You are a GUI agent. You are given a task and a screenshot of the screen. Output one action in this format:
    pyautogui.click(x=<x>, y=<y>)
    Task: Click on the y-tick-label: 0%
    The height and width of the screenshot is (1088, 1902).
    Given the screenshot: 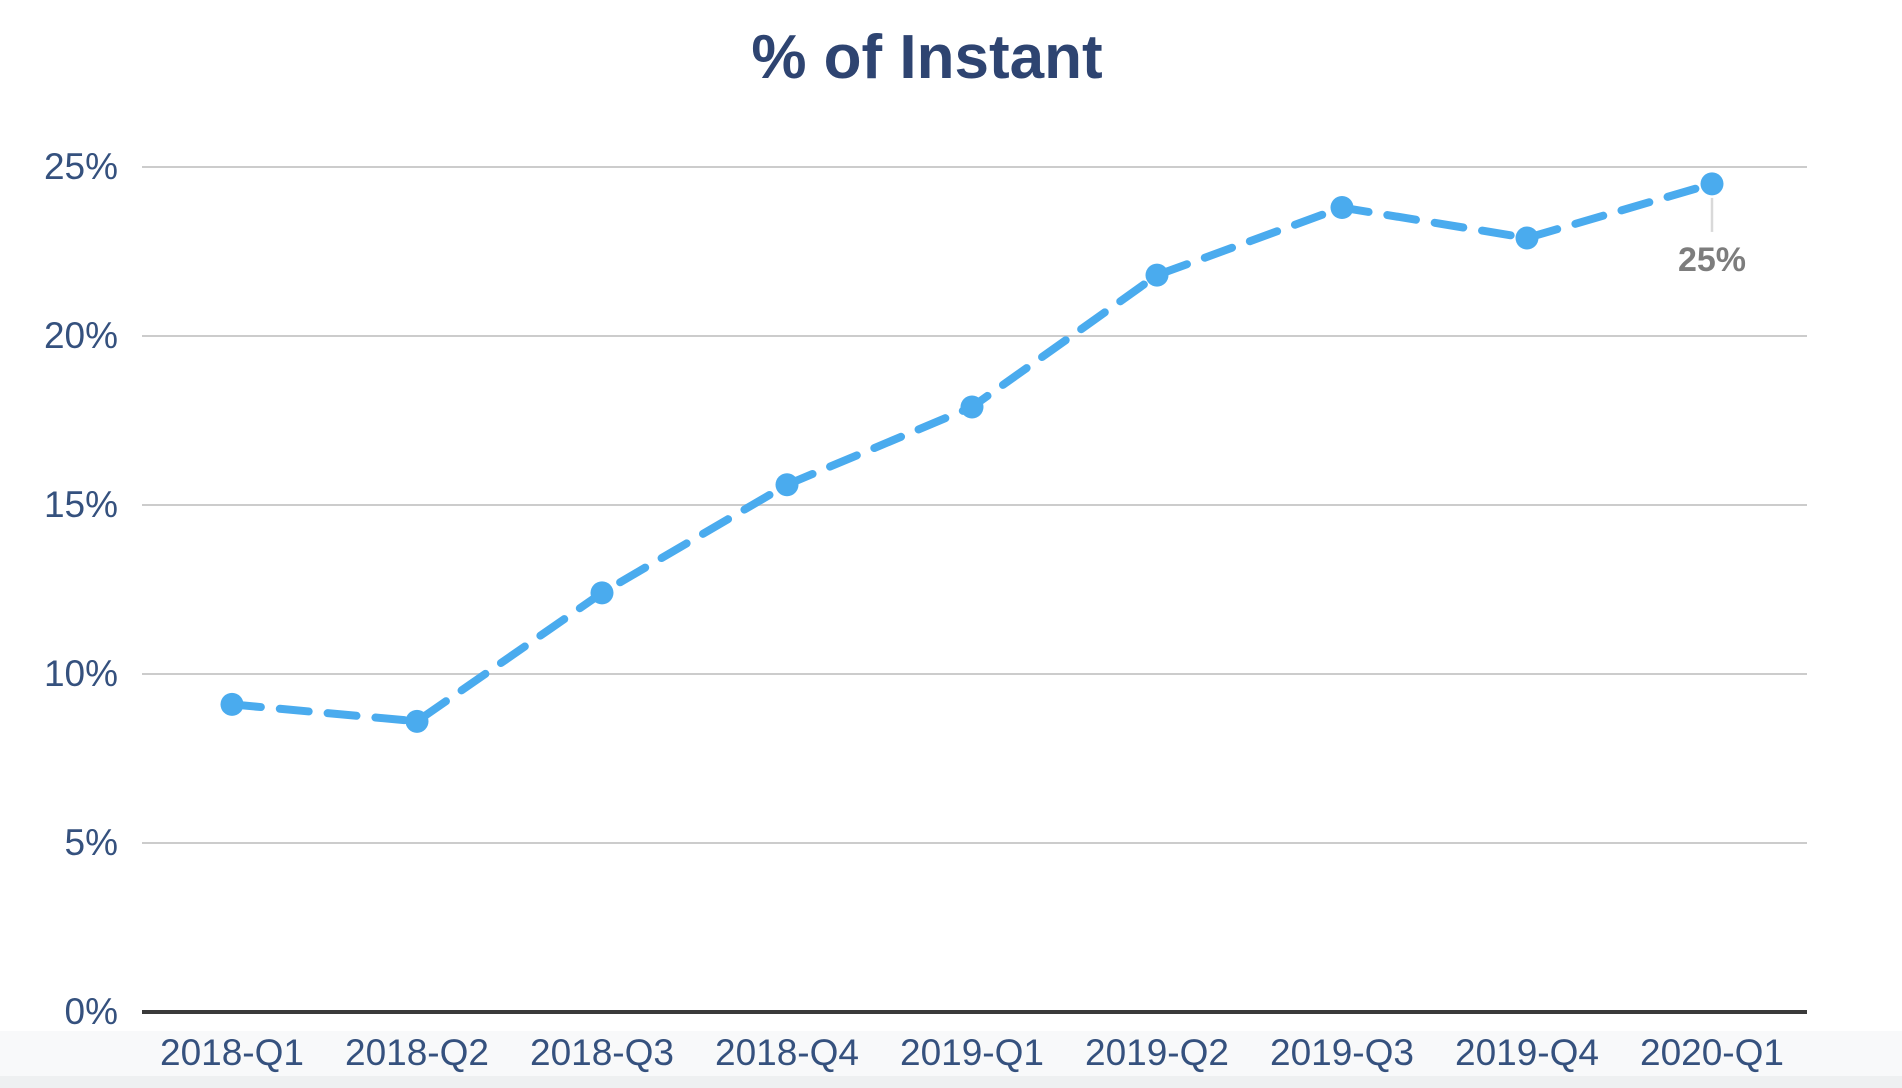 What is the action you would take?
    pyautogui.click(x=91, y=1011)
    